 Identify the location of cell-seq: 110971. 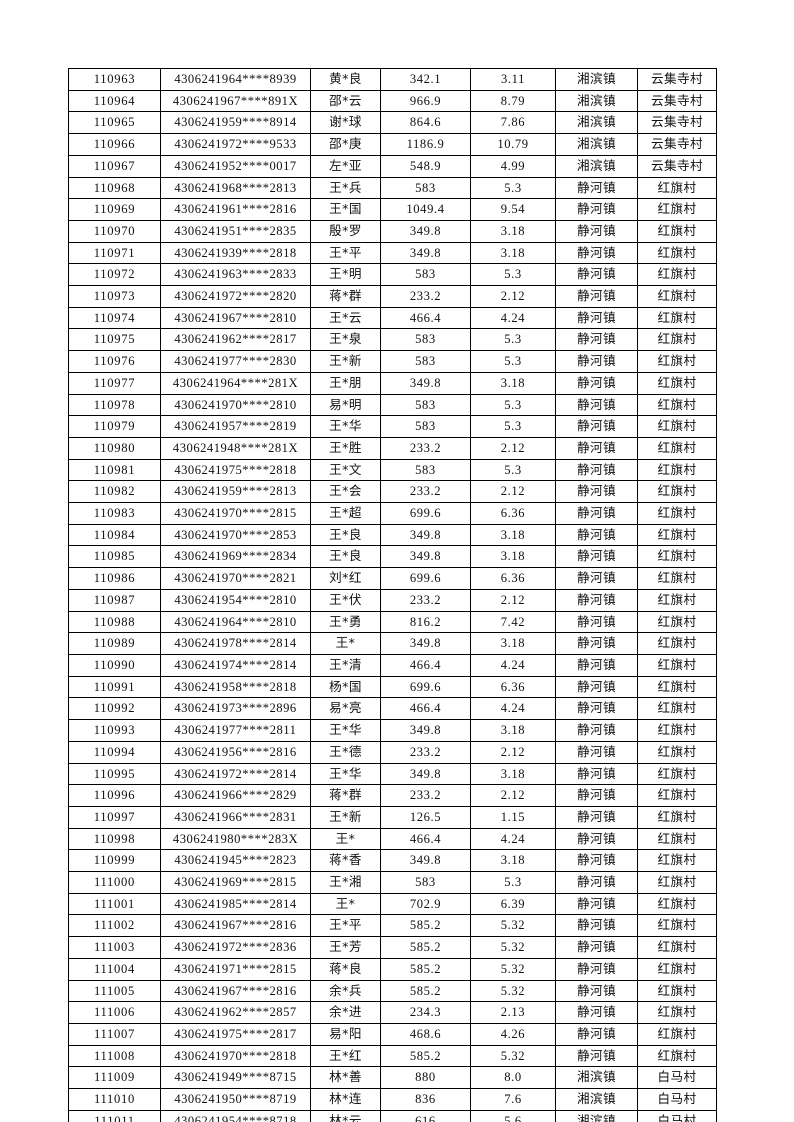
(114, 253).